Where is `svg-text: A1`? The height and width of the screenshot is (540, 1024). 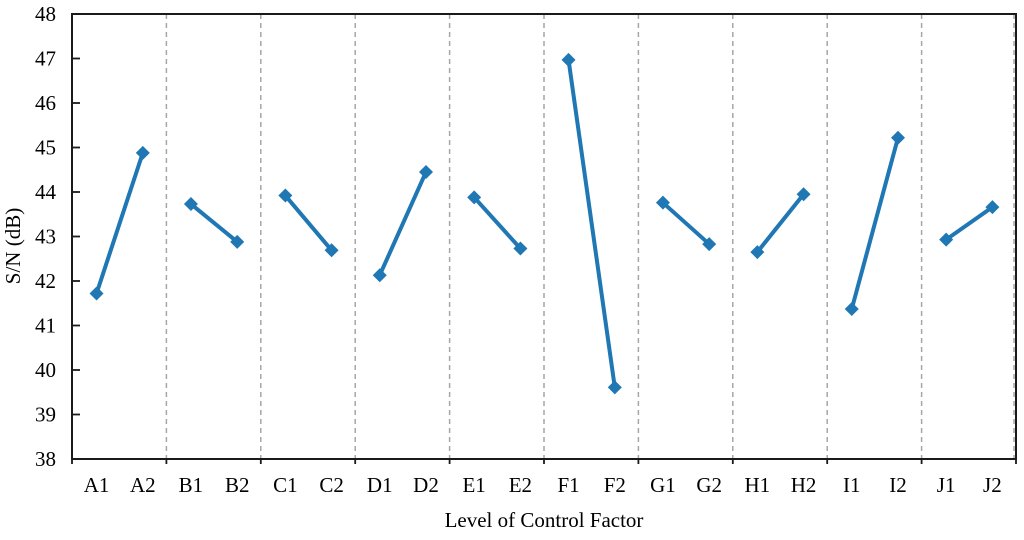 svg-text: A1 is located at coordinates (97, 485).